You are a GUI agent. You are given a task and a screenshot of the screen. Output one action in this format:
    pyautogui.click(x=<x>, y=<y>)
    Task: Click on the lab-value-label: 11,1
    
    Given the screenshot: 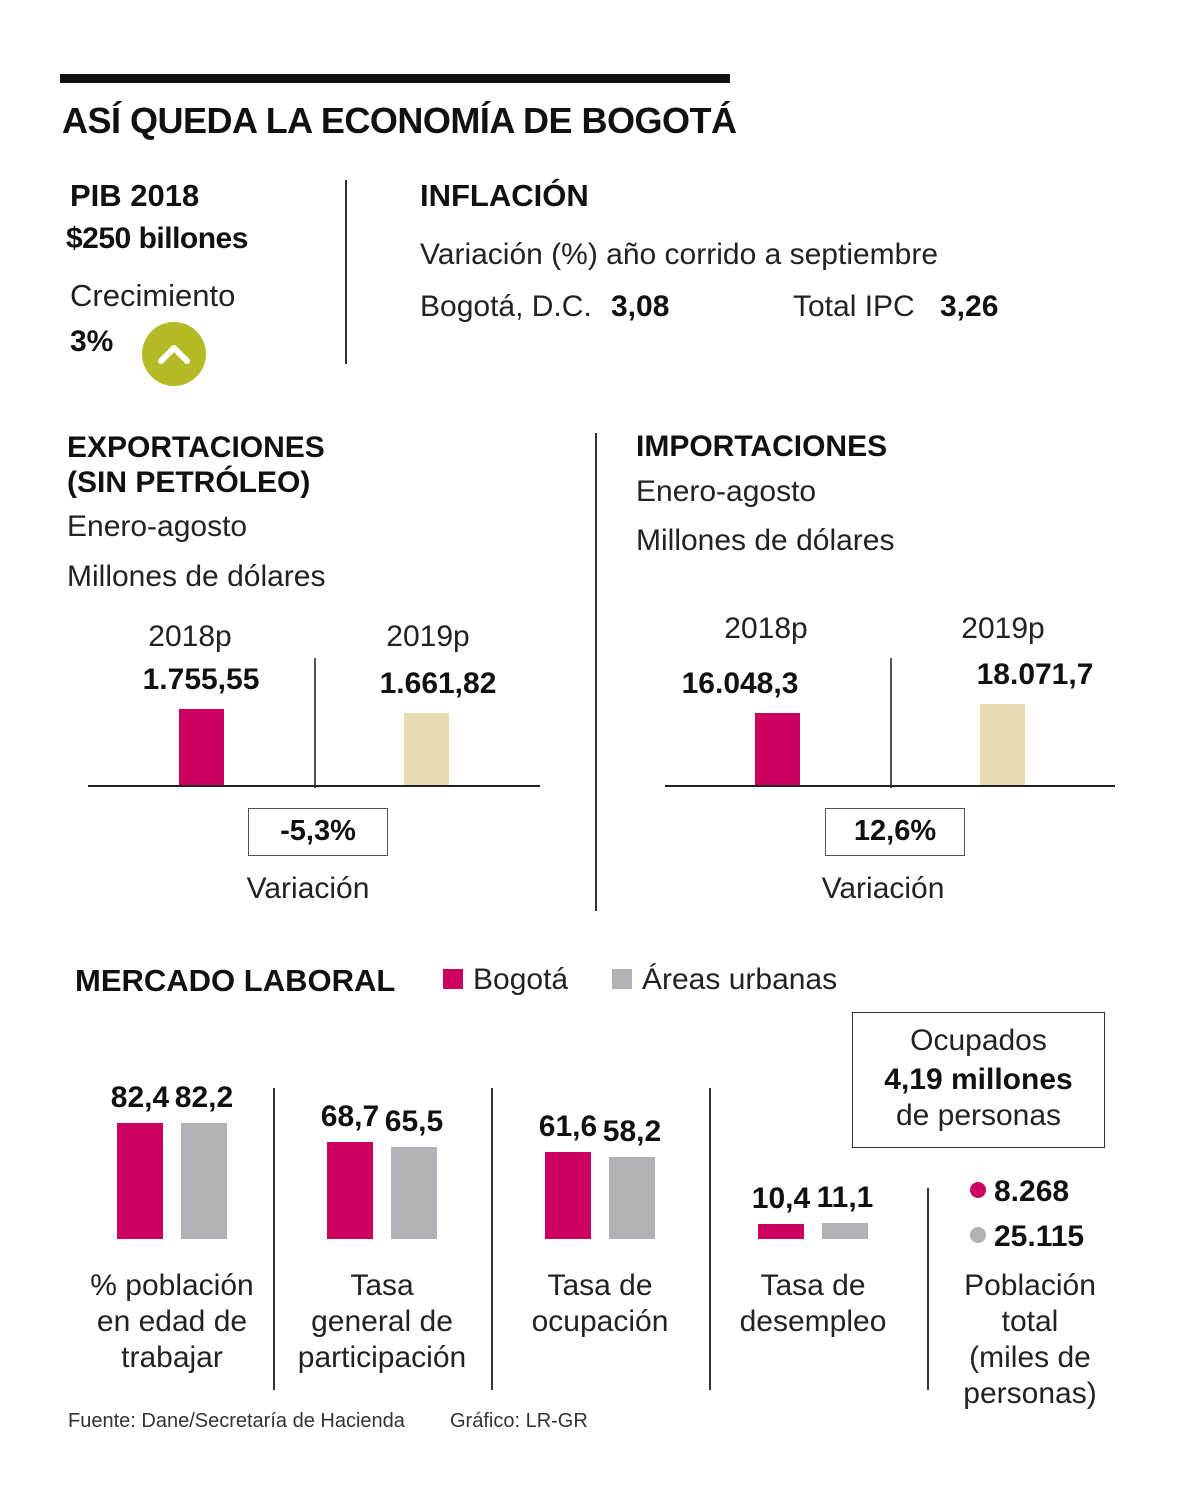 What is the action you would take?
    pyautogui.click(x=845, y=1198)
    